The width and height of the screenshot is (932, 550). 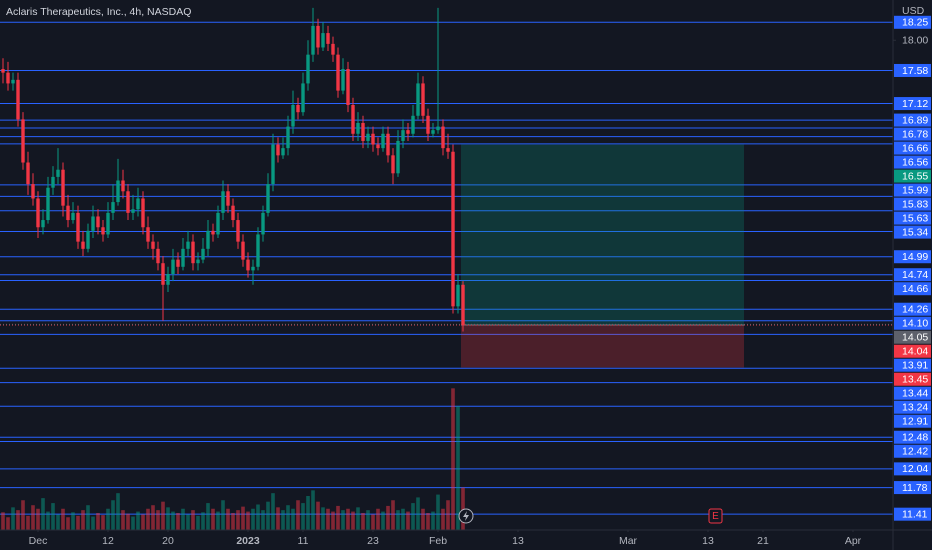 What do you see at coordinates (915, 162) in the screenshot?
I see `price-label: 16.56` at bounding box center [915, 162].